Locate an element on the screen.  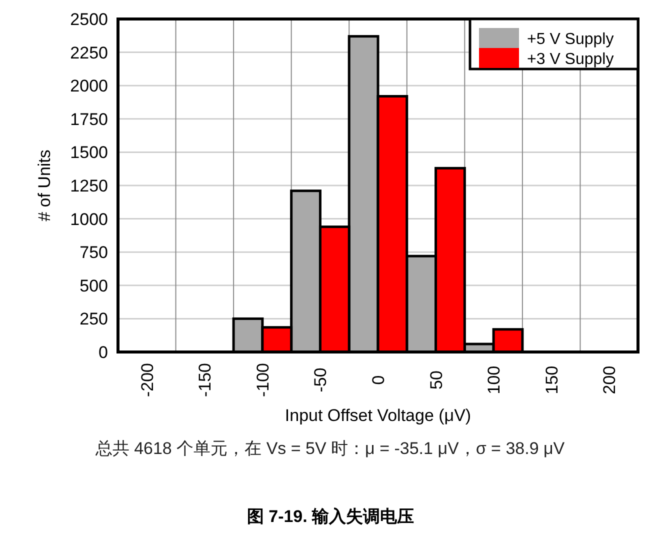
text: 总共 4618 个单元，在 Vs = 5V 时：μ = -35.1 μV，σ = 38.9 μV is located at coordinates (330, 449).